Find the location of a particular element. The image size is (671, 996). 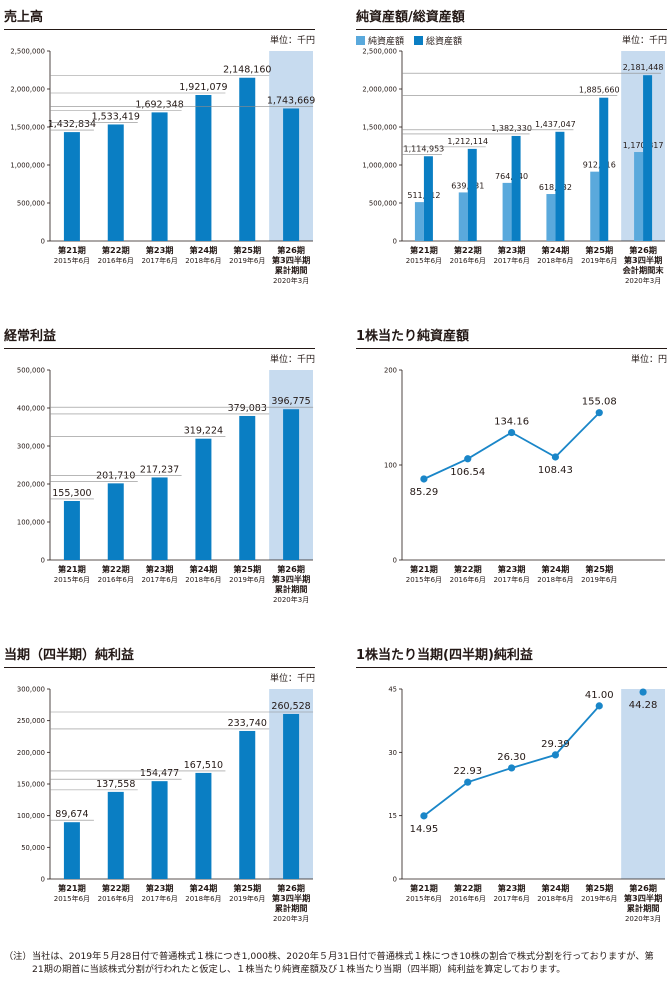

y-tick-label: 100 is located at coordinates (390, 466).